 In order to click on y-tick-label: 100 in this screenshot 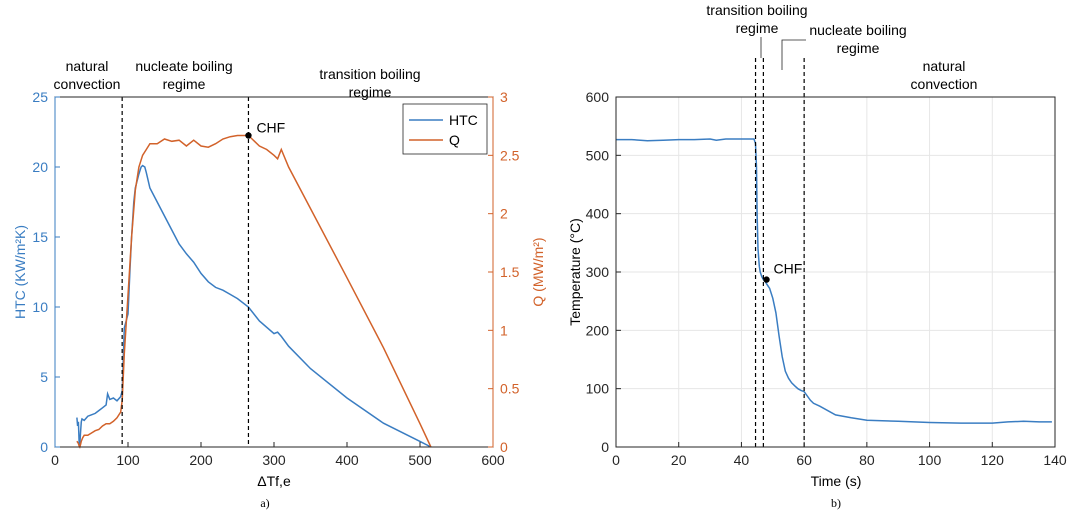, I will do `click(598, 389)`.